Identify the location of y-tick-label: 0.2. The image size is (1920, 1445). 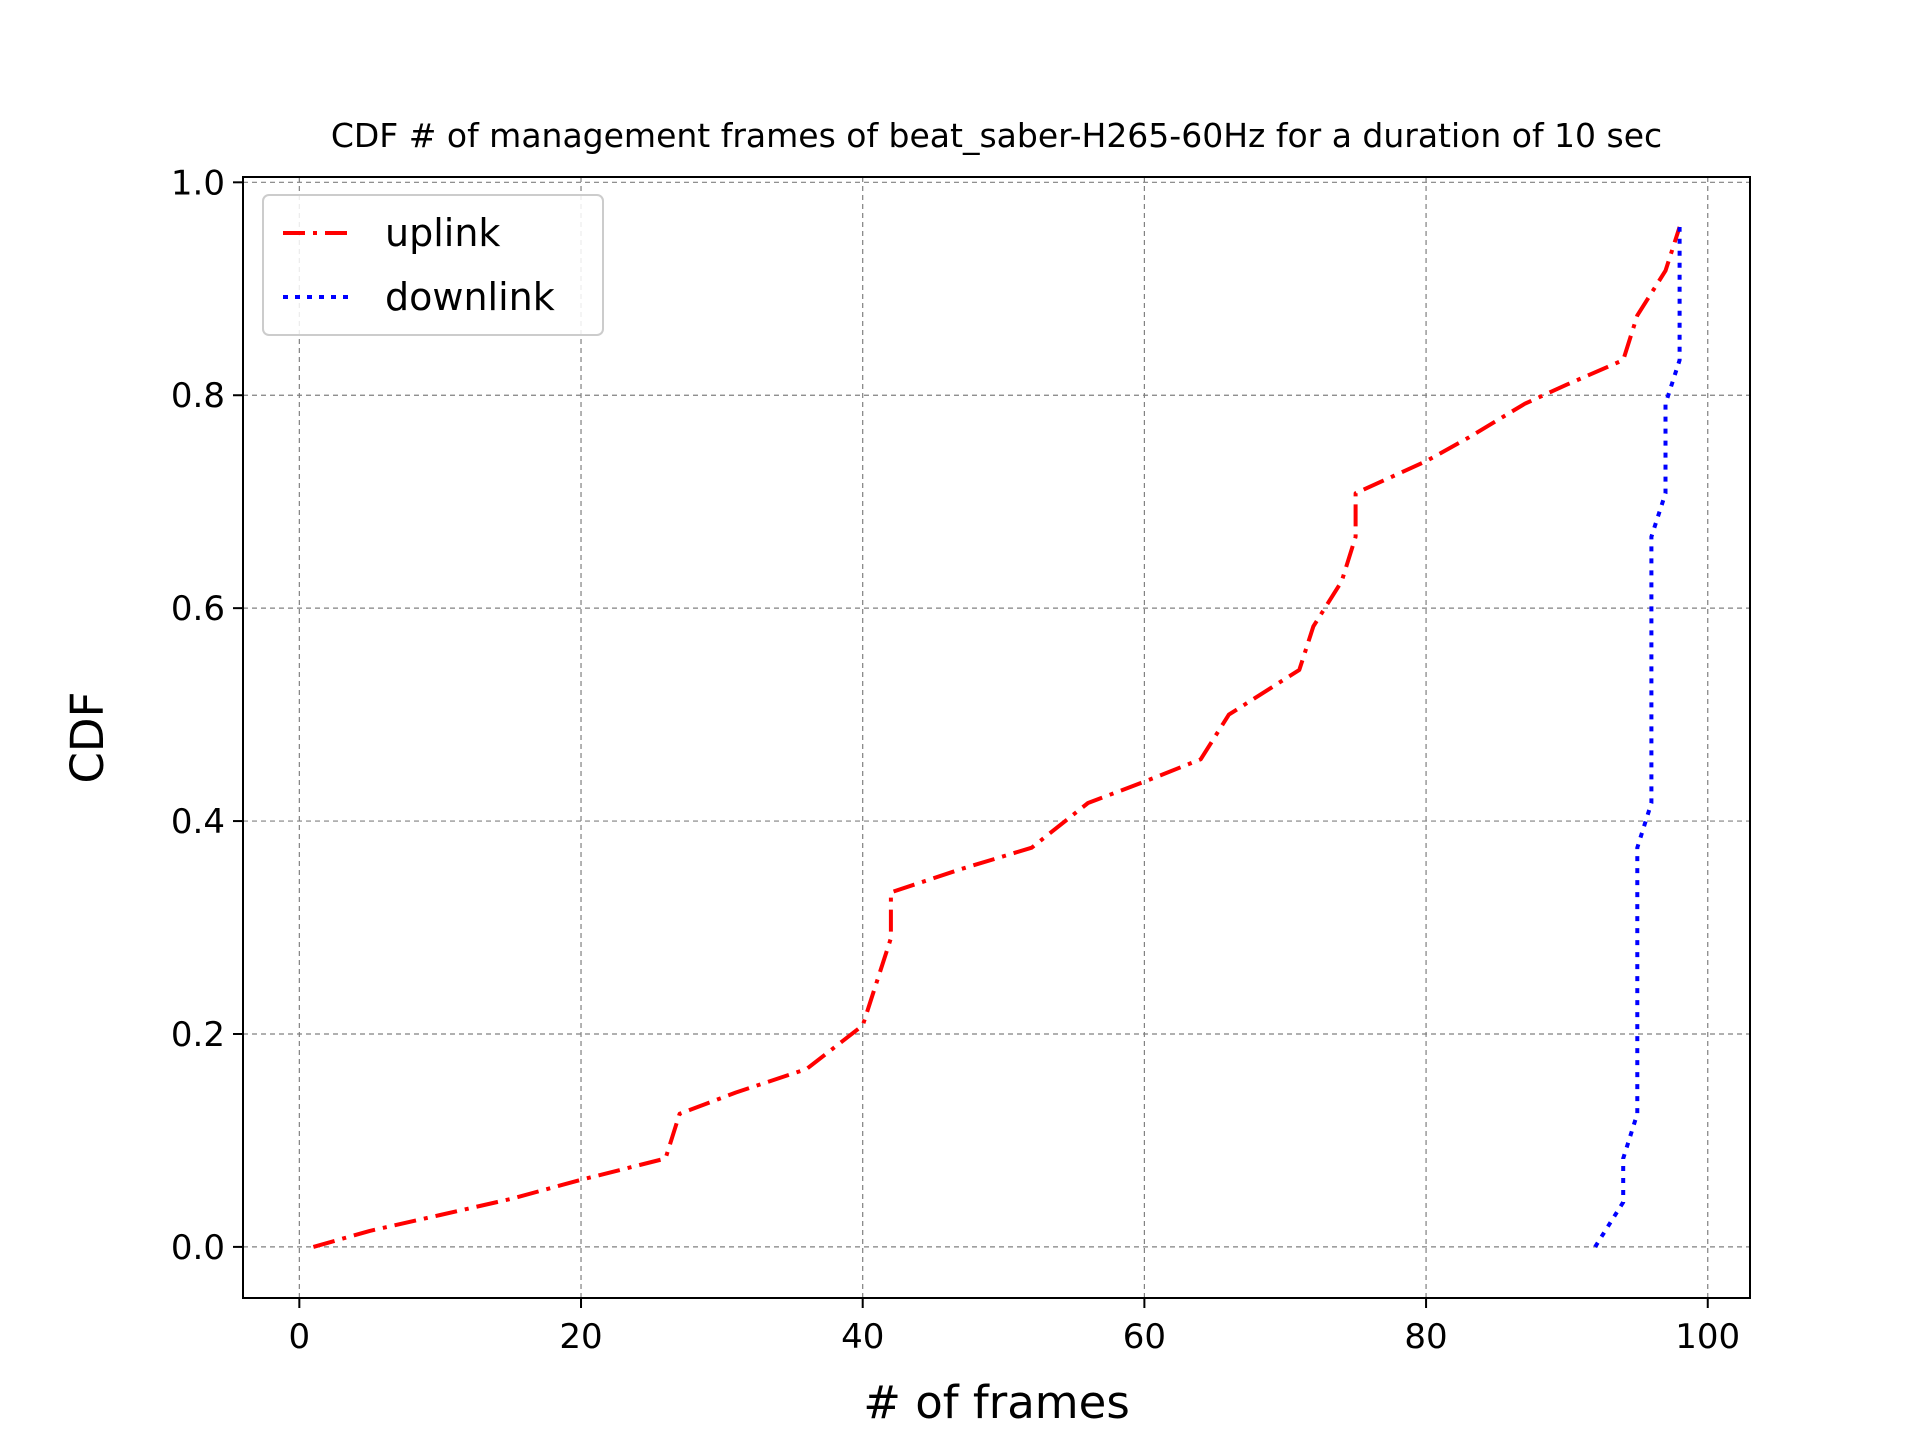
(198, 1035).